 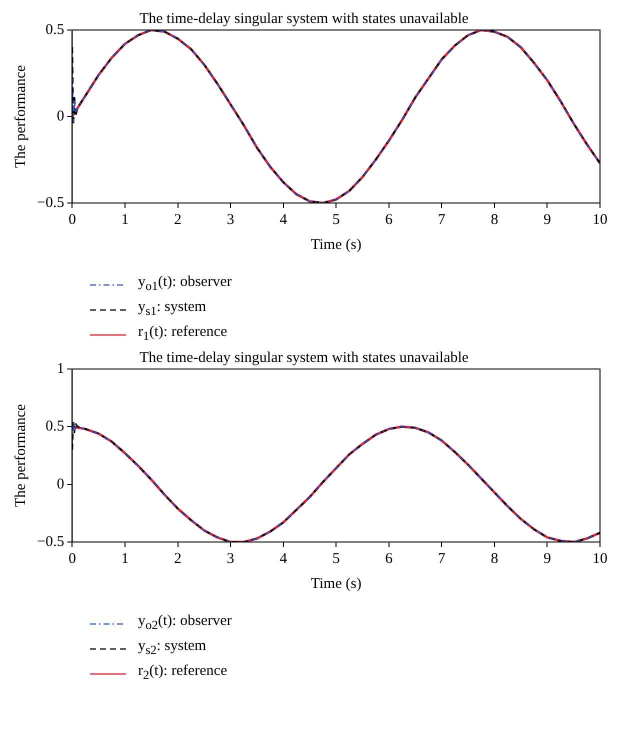 I want to click on legend-label: r$_{2}$(t): reference, so click(x=183, y=673).